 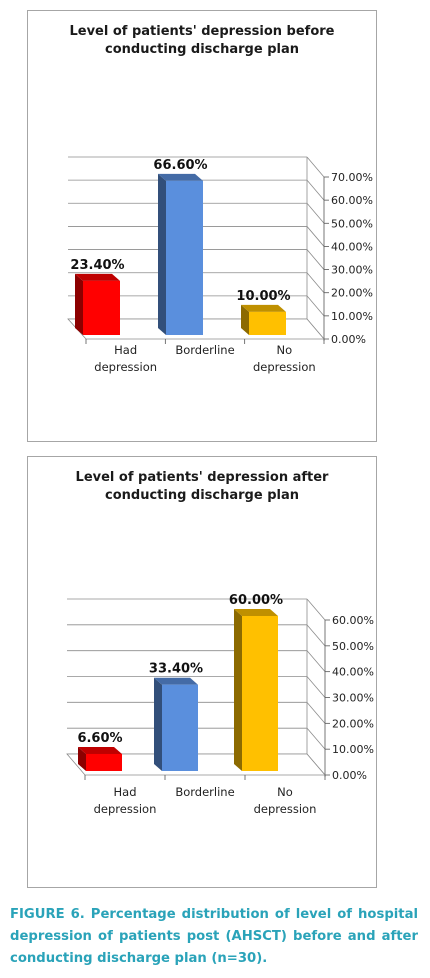 I want to click on value-label-after-0: 6.60%, so click(x=99, y=738).